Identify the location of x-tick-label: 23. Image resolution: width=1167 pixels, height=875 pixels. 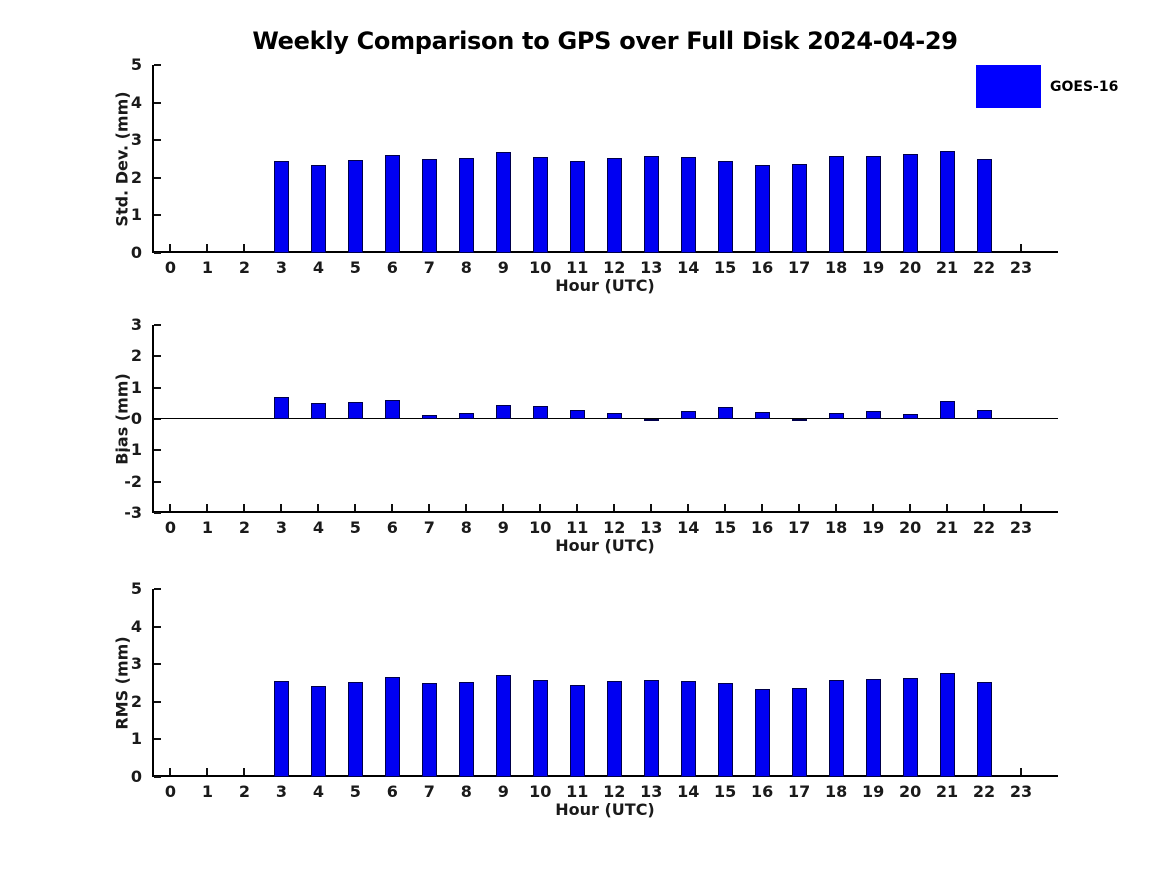
(1021, 791).